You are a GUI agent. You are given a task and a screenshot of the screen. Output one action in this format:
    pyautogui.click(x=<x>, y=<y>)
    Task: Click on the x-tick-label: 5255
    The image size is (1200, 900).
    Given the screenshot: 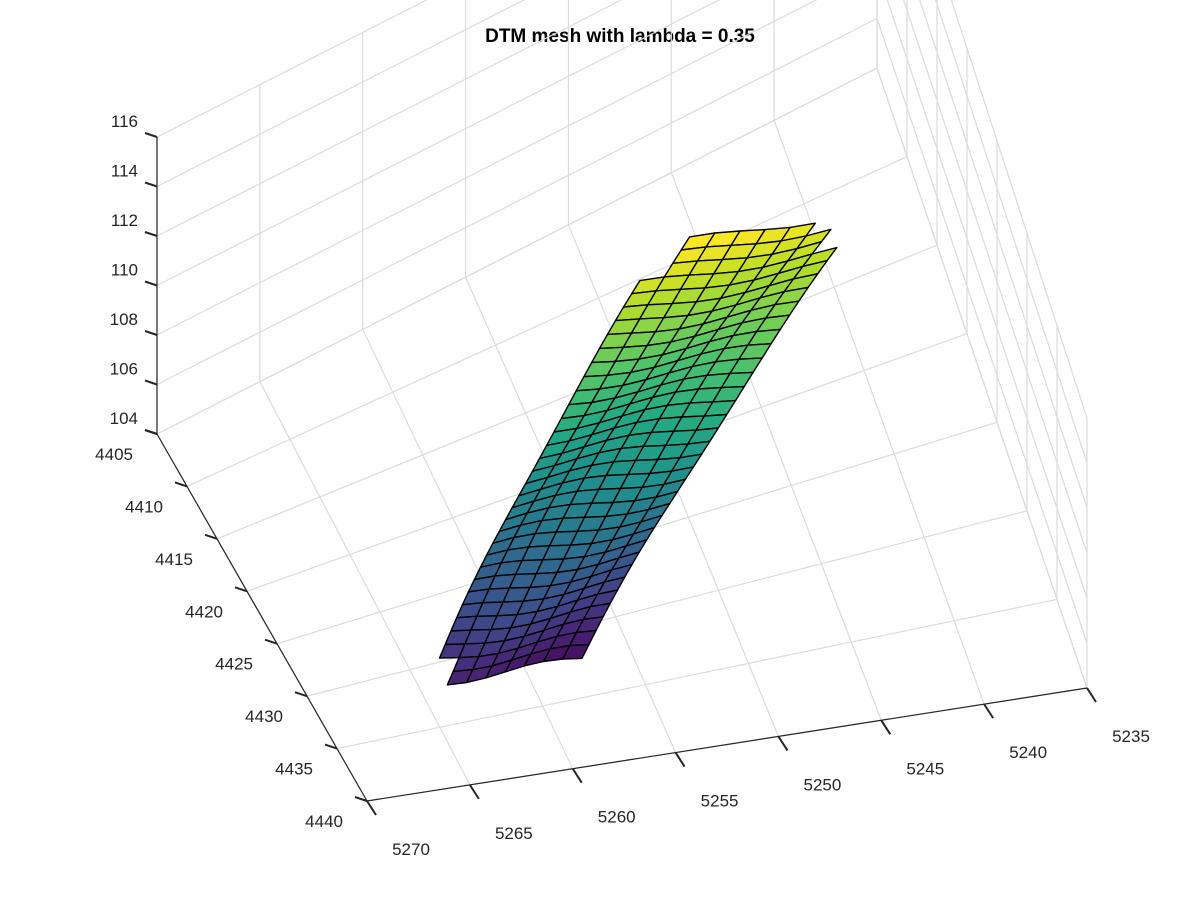 What is the action you would take?
    pyautogui.click(x=720, y=801)
    